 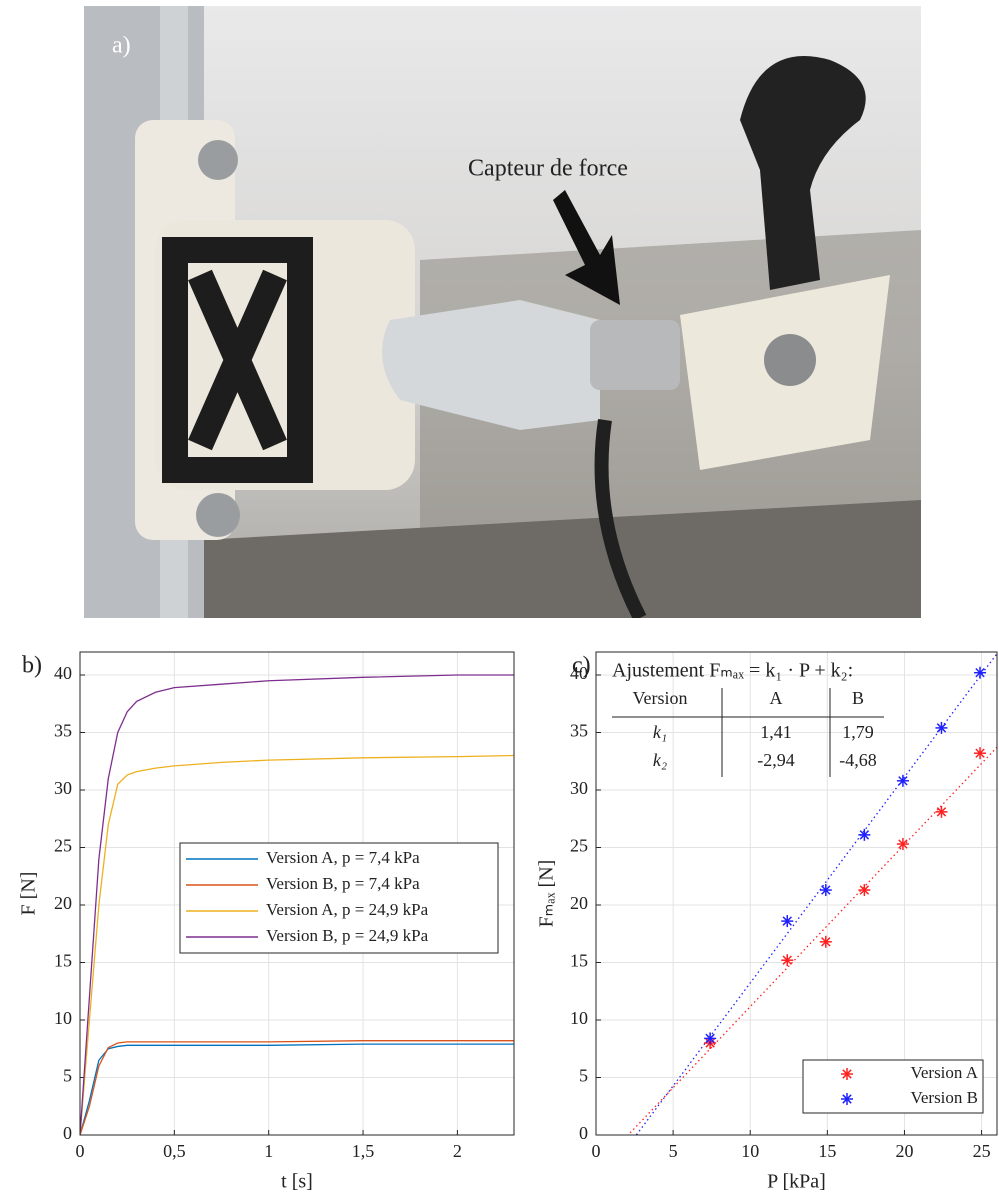 What do you see at coordinates (796, 1182) in the screenshot?
I see `x-axis-label: P [kPa]` at bounding box center [796, 1182].